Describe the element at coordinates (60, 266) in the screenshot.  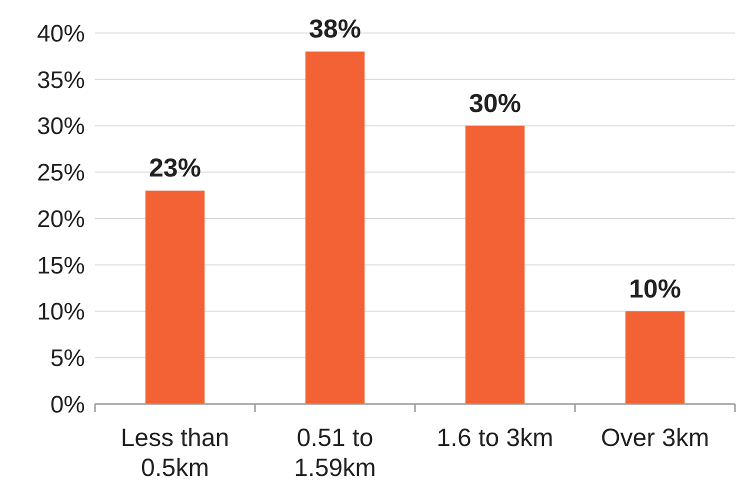
I see `y-tick-label: 15%` at that location.